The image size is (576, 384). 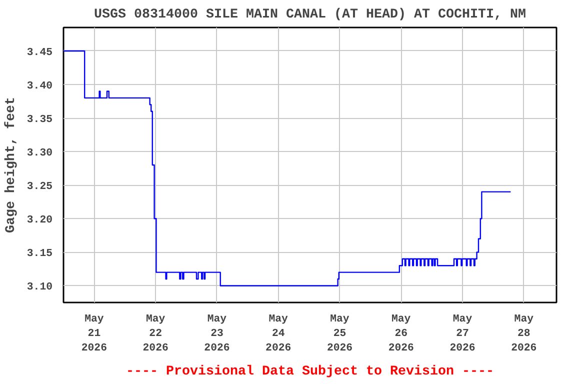 What do you see at coordinates (310, 15) in the screenshot?
I see `chart-title: USGS 08314000 SILE MAIN CANAL (AT HEAD) AT COCHITI, NM` at bounding box center [310, 15].